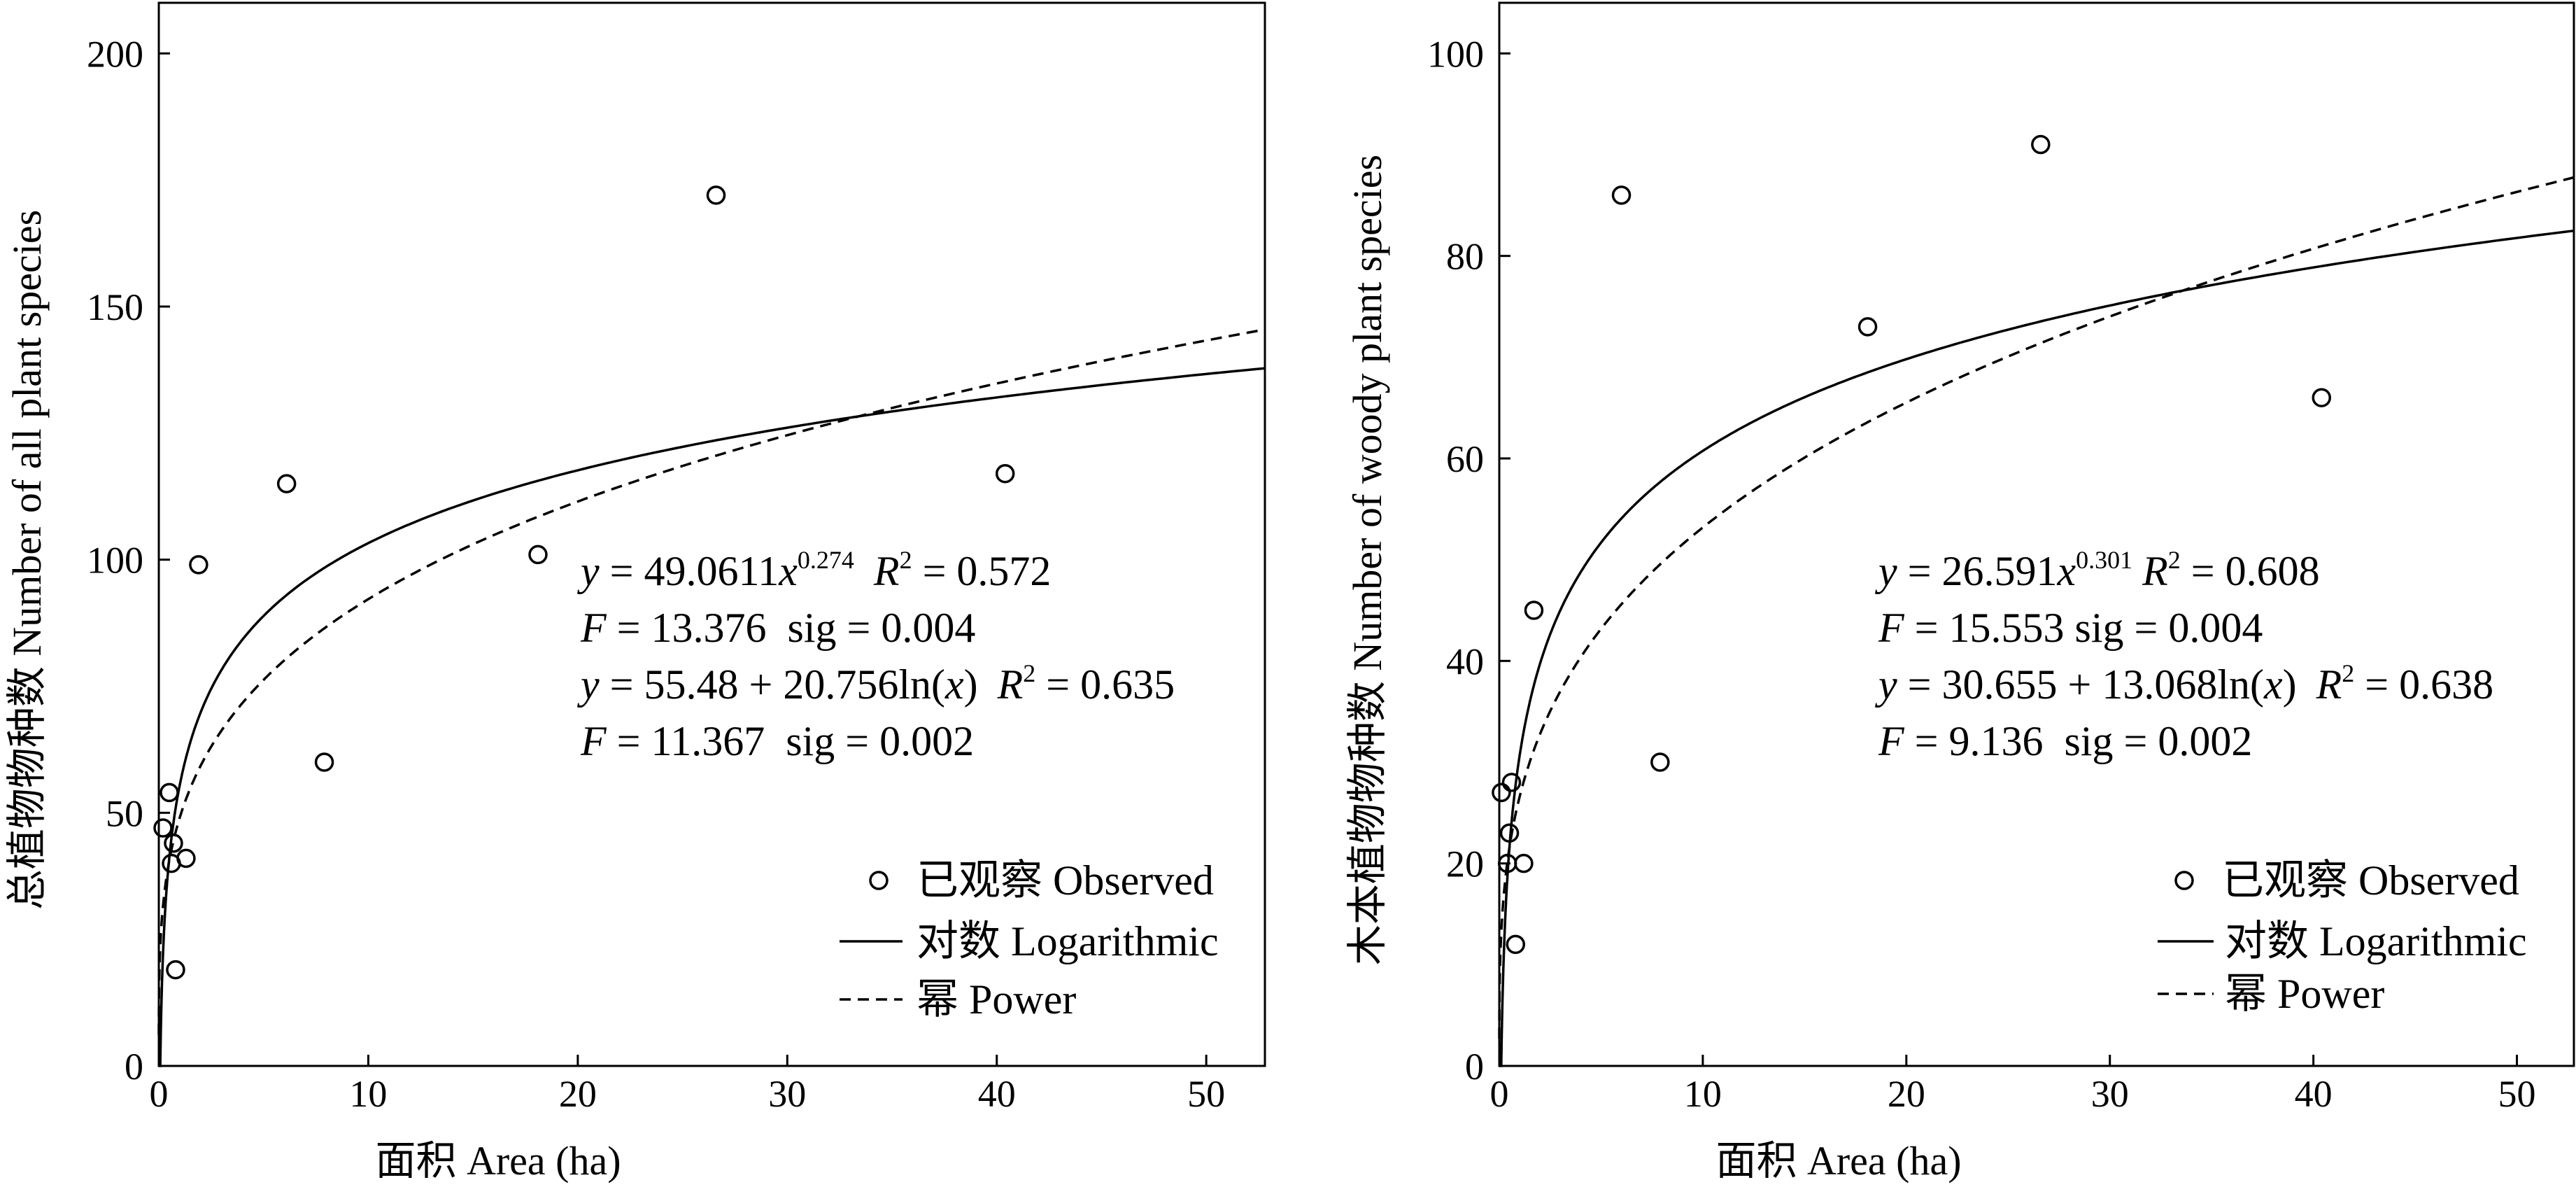  What do you see at coordinates (1465, 257) in the screenshot?
I see `y-tick-label: 80` at bounding box center [1465, 257].